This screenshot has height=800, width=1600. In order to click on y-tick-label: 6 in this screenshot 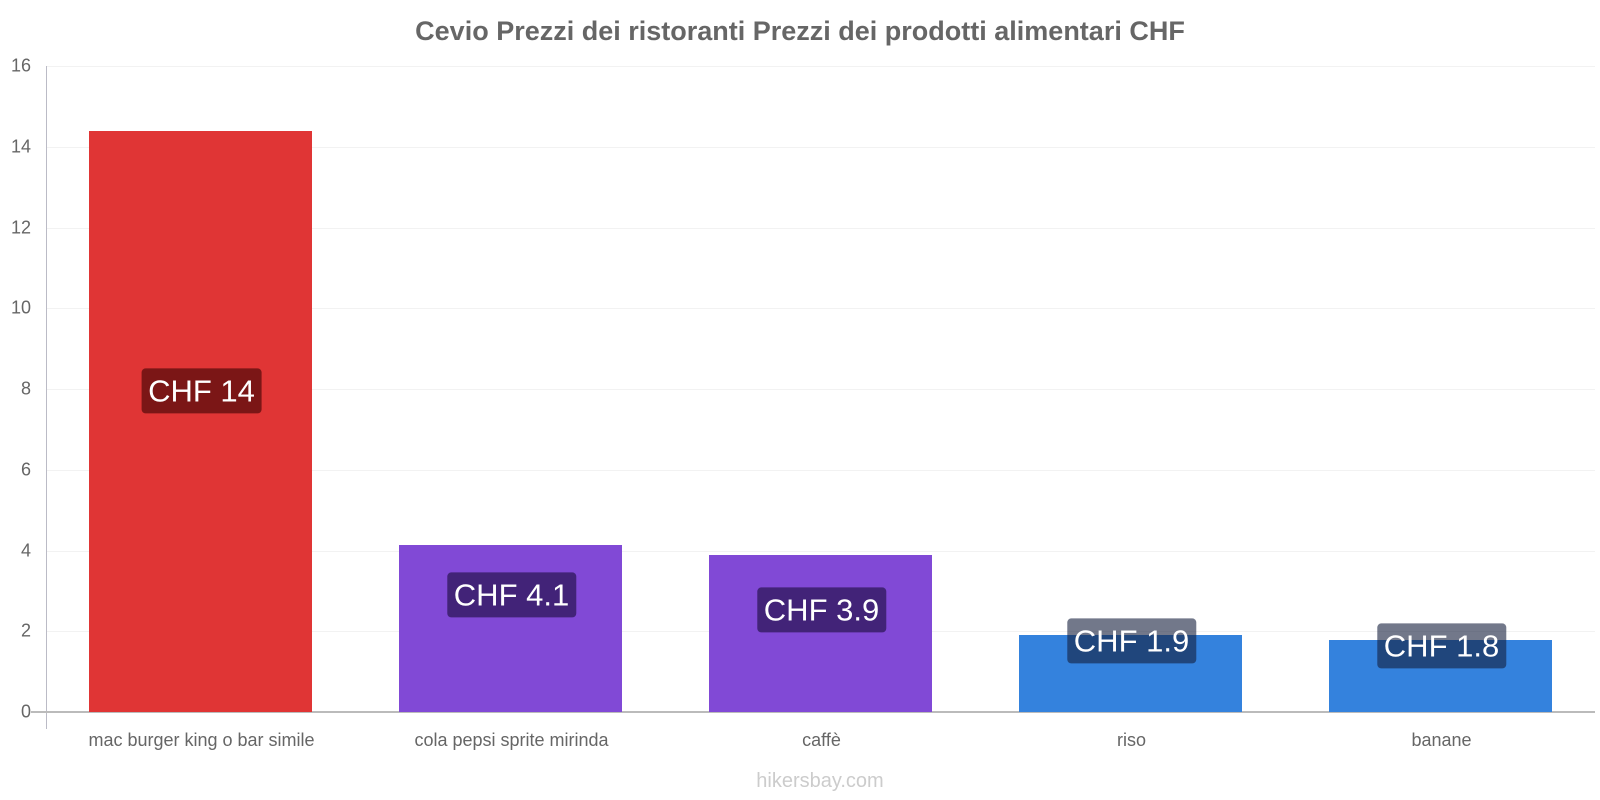, I will do `click(25, 469)`.